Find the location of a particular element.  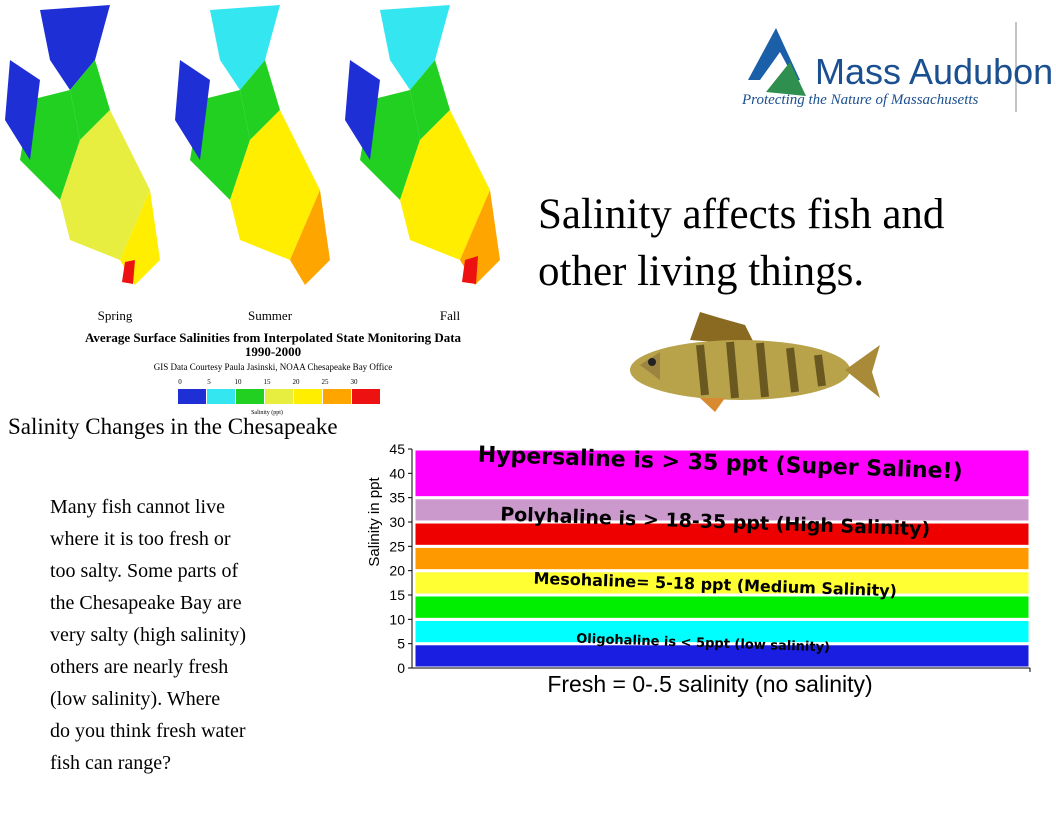

season-label: Summer is located at coordinates (270, 315).